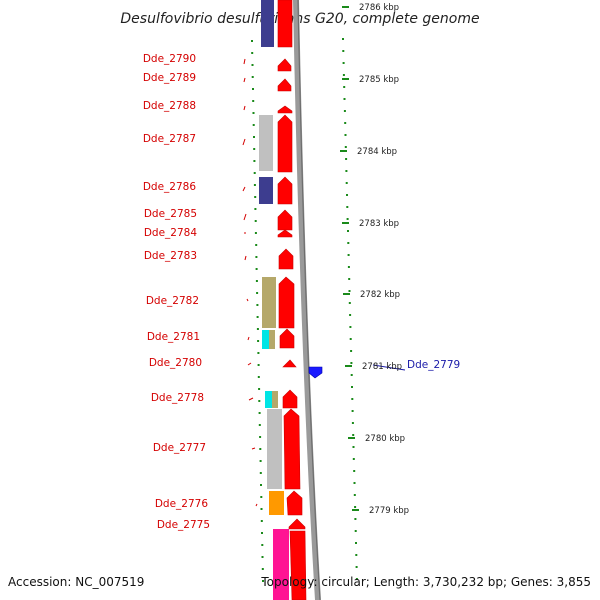 The image size is (600, 600). Describe the element at coordinates (76, 582) in the screenshot. I see `accession-text: Accession: NC_007519` at that location.